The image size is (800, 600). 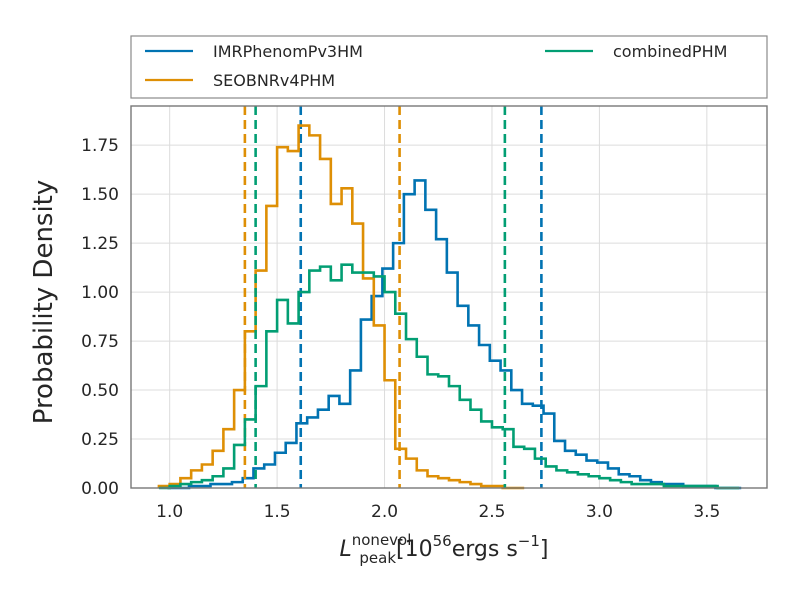 I want to click on legend-item: combinedPHM, so click(x=636, y=51).